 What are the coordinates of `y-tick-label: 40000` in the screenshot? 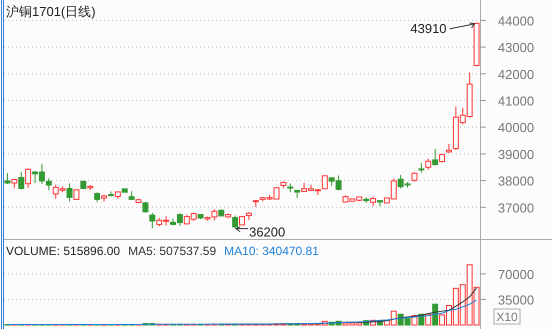 It's located at (516, 128).